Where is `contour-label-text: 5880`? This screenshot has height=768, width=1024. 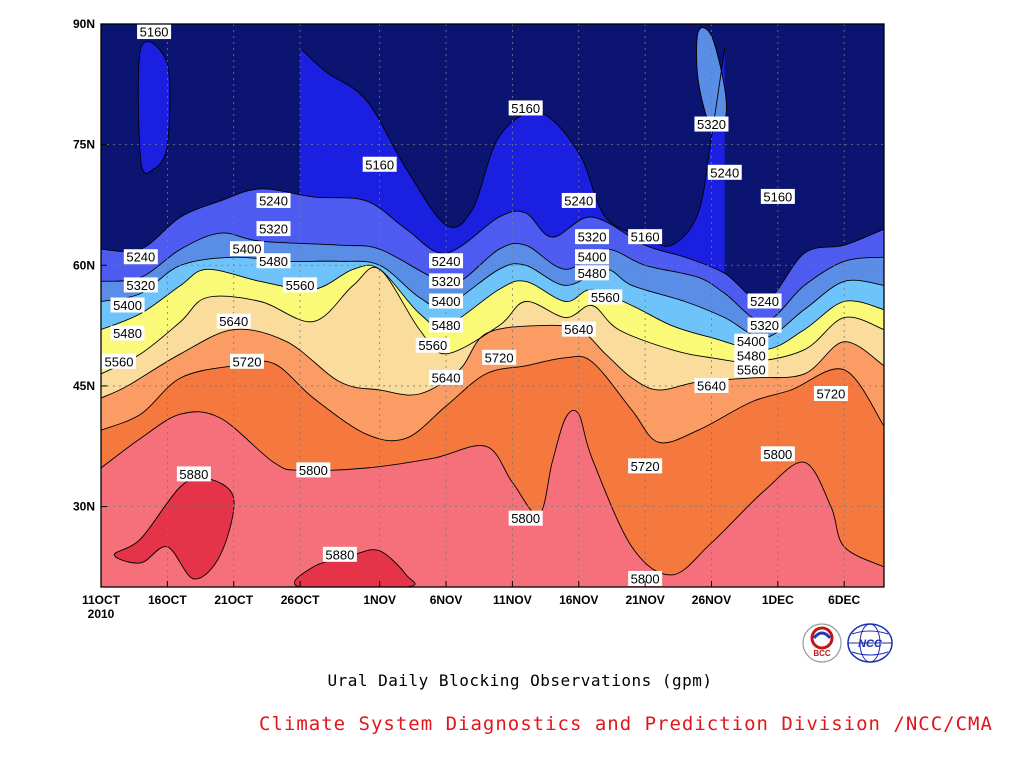
contour-label-text: 5880 is located at coordinates (193, 474).